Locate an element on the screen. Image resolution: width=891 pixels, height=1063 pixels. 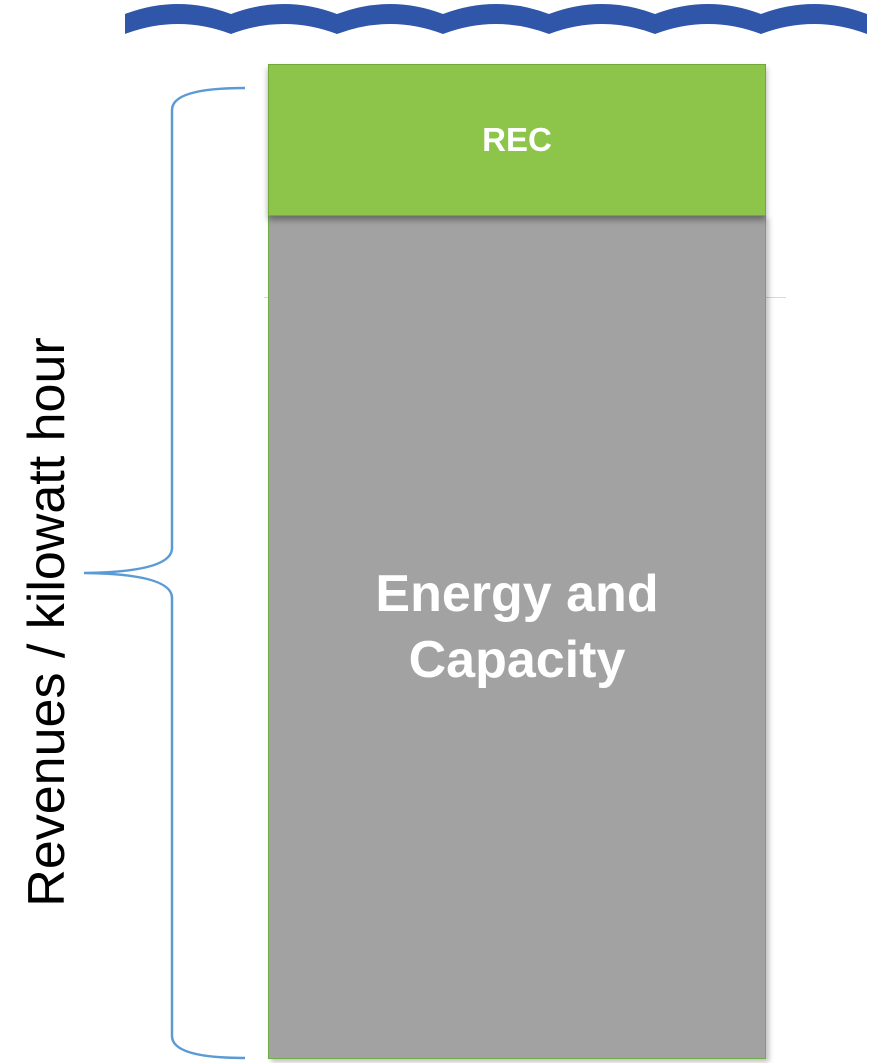
segment-energy-capacity-label: Energy and Capacity is located at coordinates (517, 627).